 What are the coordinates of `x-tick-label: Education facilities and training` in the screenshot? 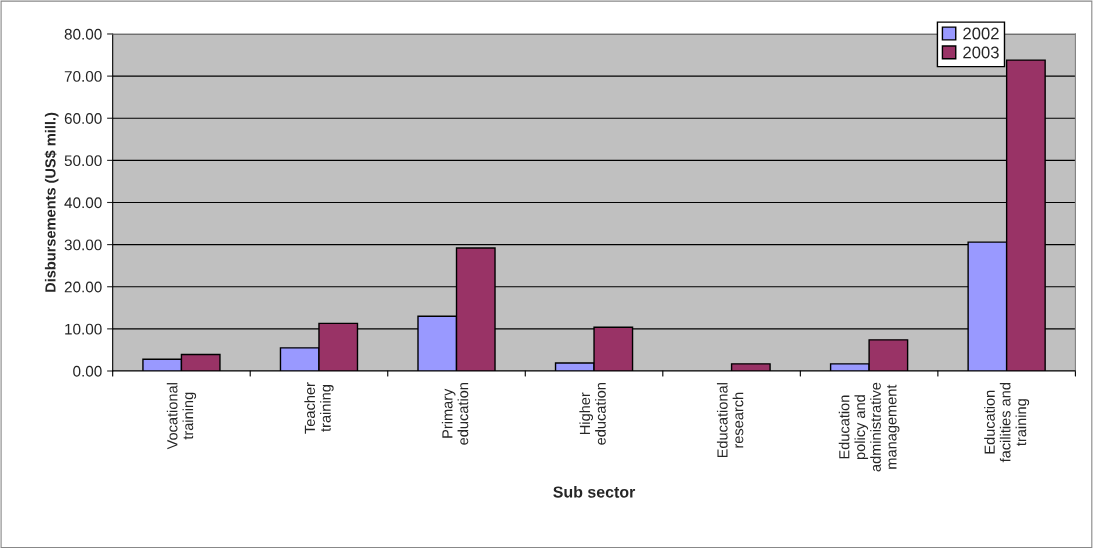 It's located at (1007, 423).